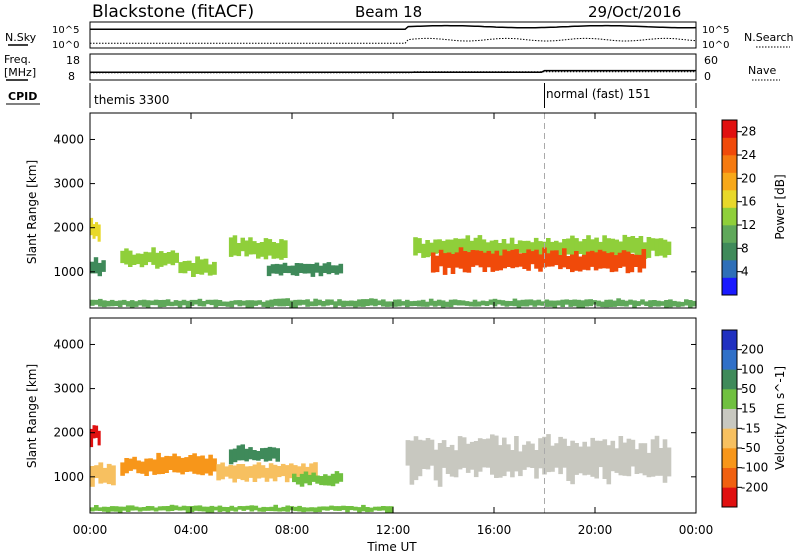 This screenshot has height=554, width=800. I want to click on count-top-left: 10^5, so click(65, 30).